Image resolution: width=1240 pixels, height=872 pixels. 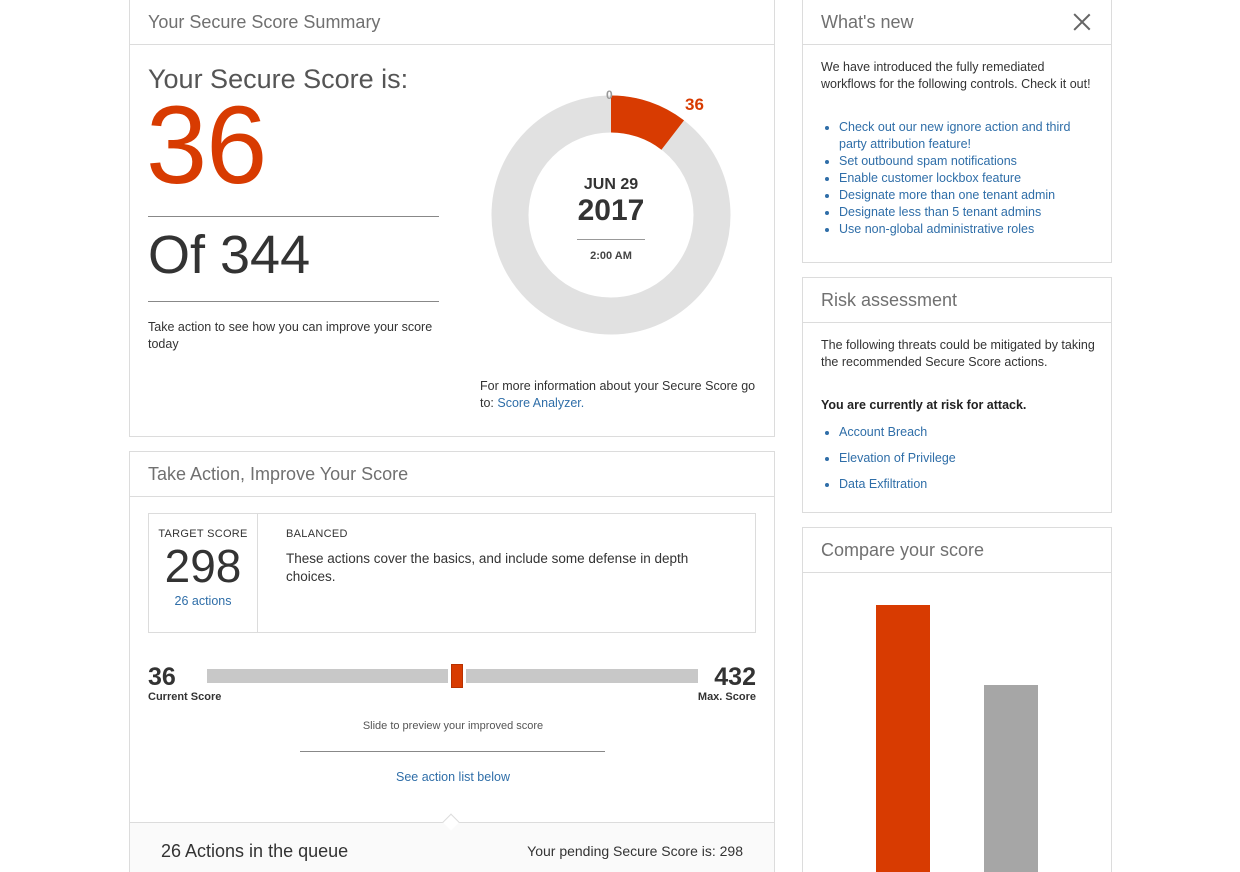 What do you see at coordinates (889, 299) in the screenshot?
I see `risk-title: Risk assessment` at bounding box center [889, 299].